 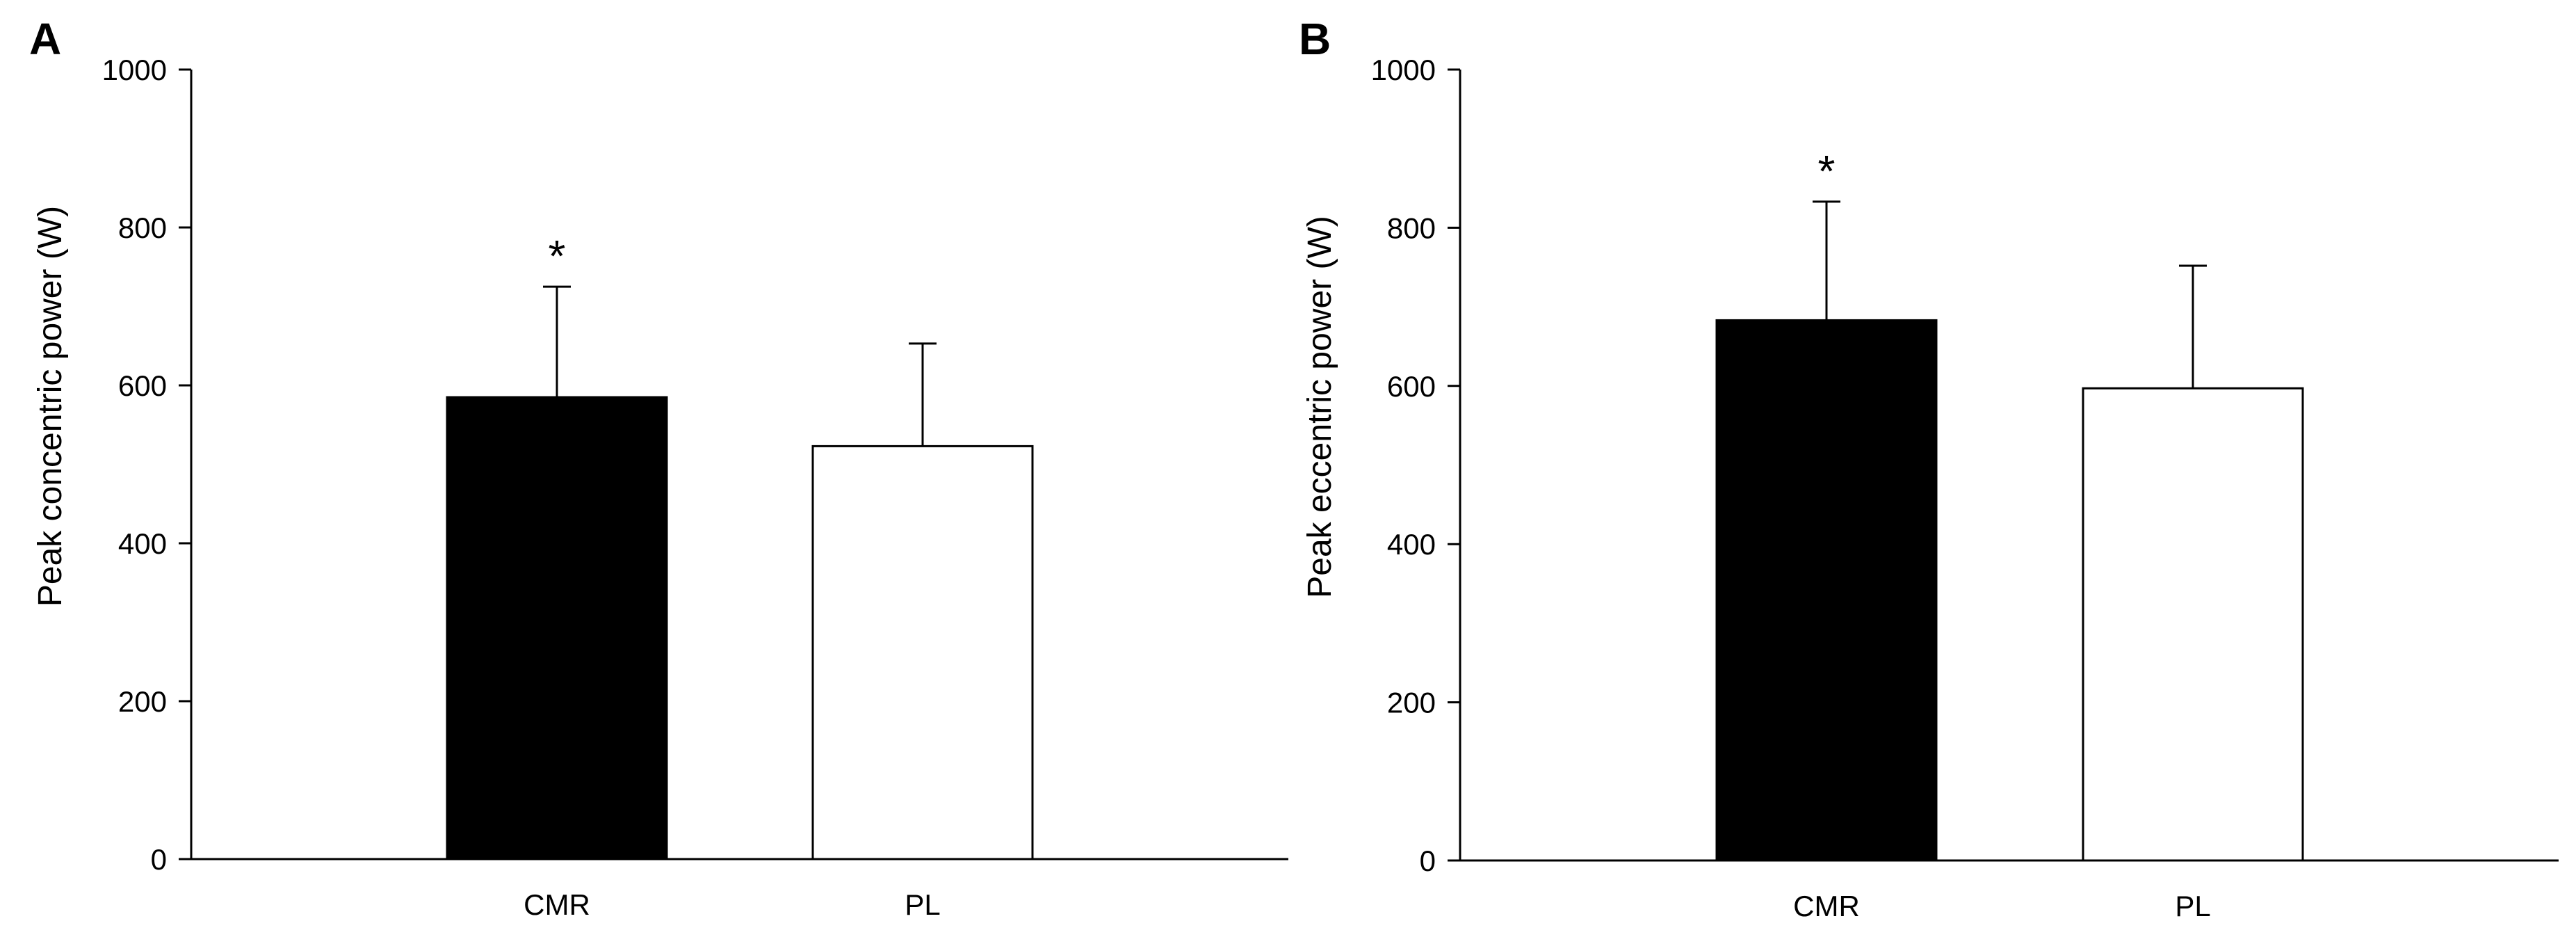 I want to click on y-axis-title: Peak concentric power (W), so click(x=50, y=406).